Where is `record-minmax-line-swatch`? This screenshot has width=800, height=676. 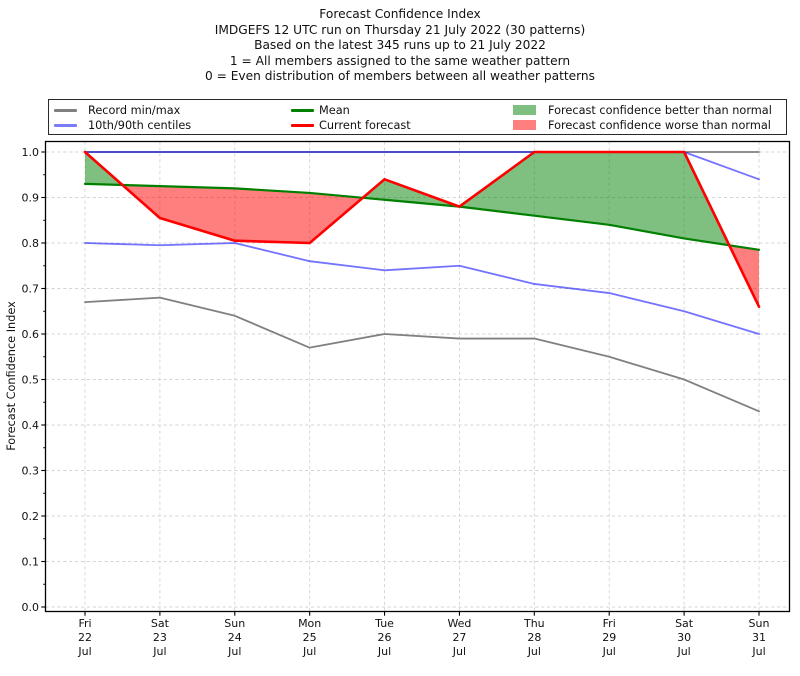 record-minmax-line-swatch is located at coordinates (65, 110).